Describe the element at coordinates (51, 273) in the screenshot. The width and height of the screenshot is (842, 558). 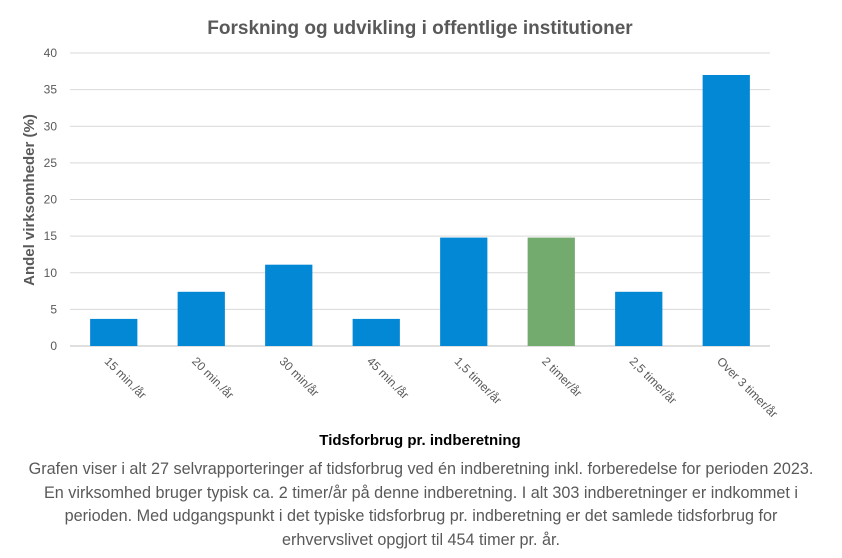
I see `y-tick-label: 10` at that location.